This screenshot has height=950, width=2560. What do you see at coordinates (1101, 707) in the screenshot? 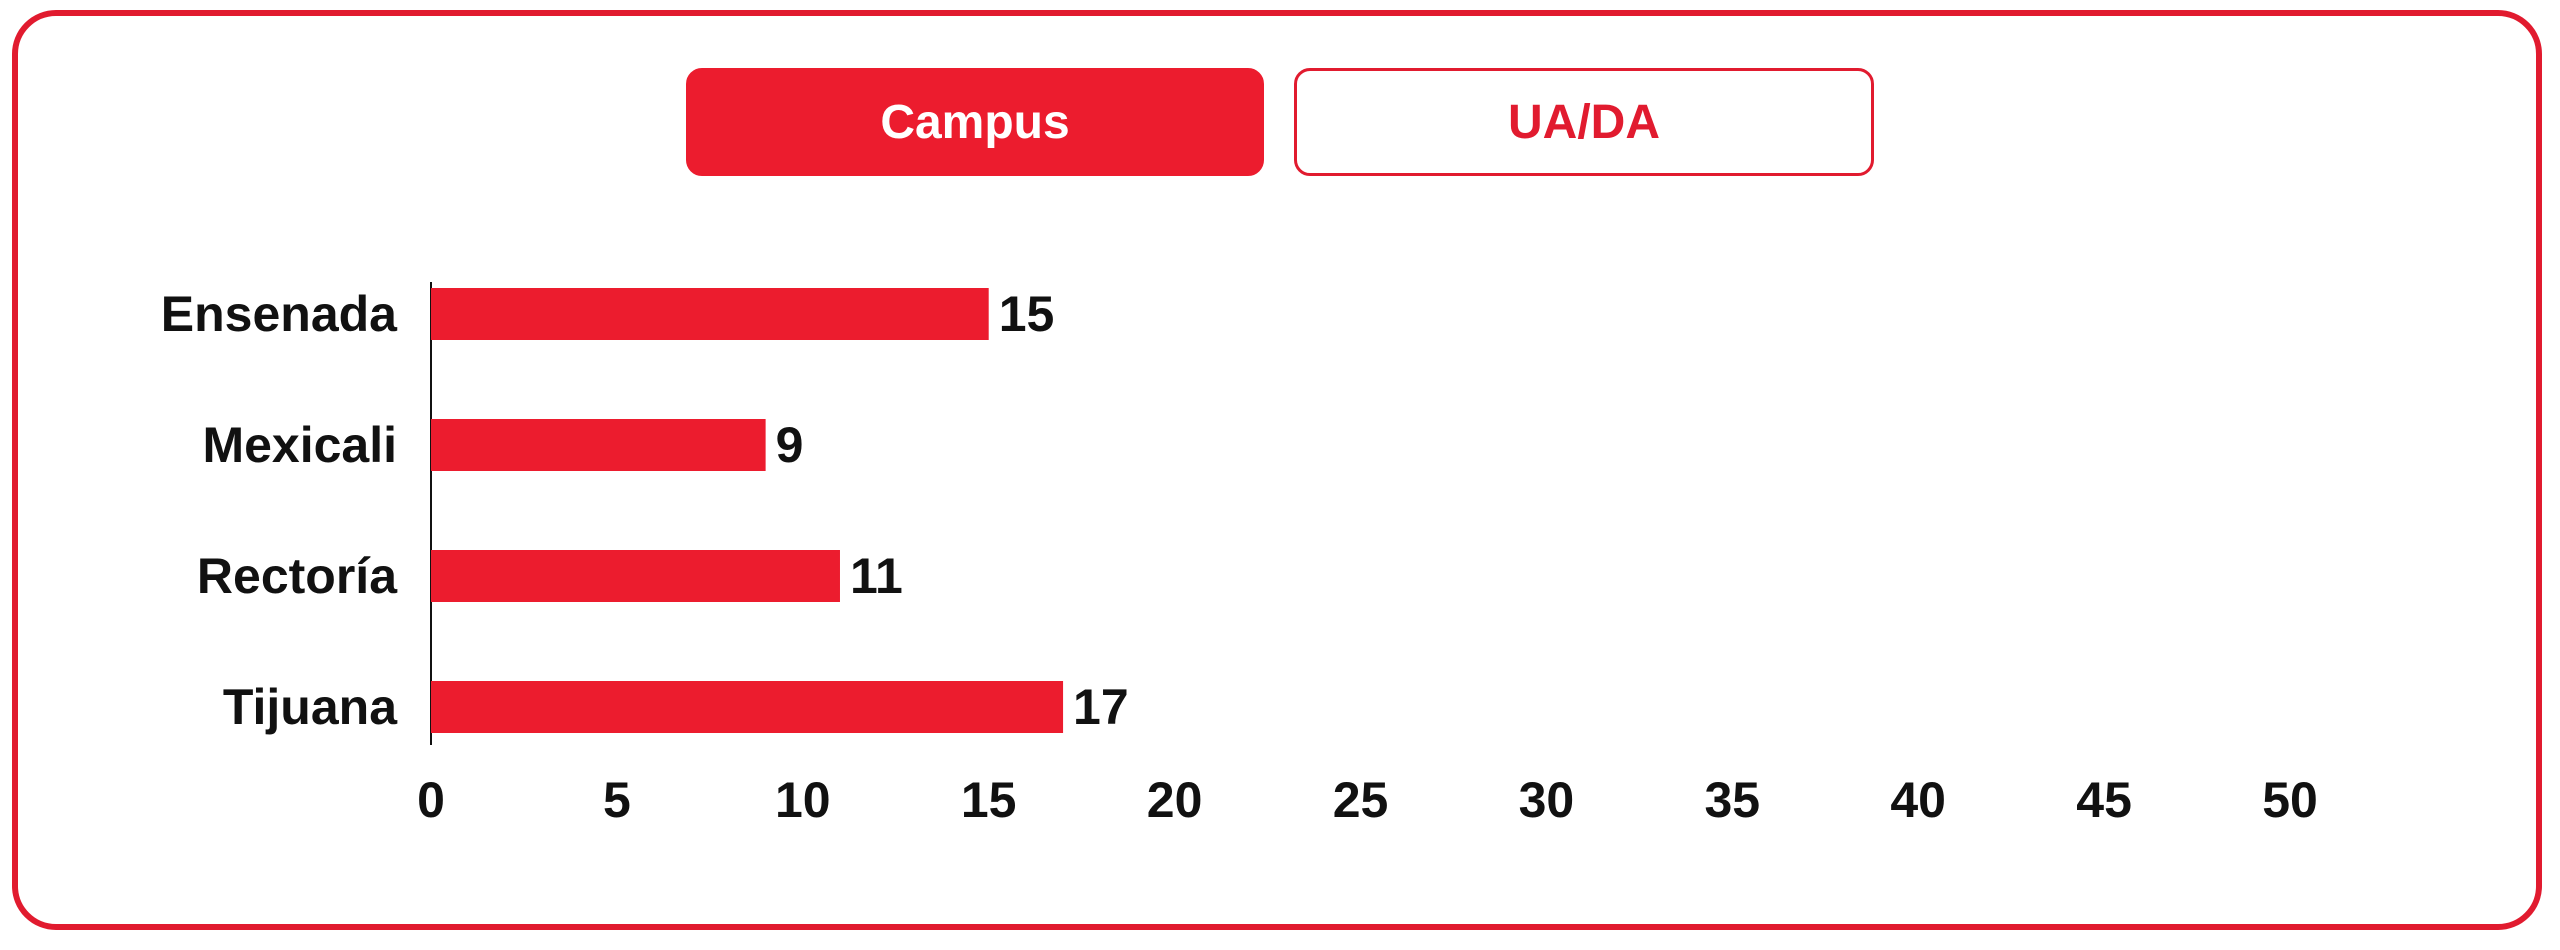
I see `data-label: 17` at bounding box center [1101, 707].